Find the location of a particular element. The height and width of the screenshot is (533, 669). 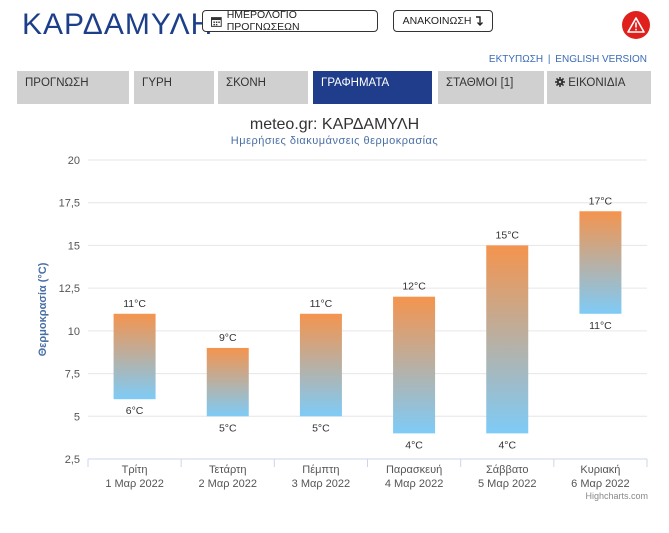

tab-label: ΠΡΟΓΝΩΣΗ is located at coordinates (57, 83).